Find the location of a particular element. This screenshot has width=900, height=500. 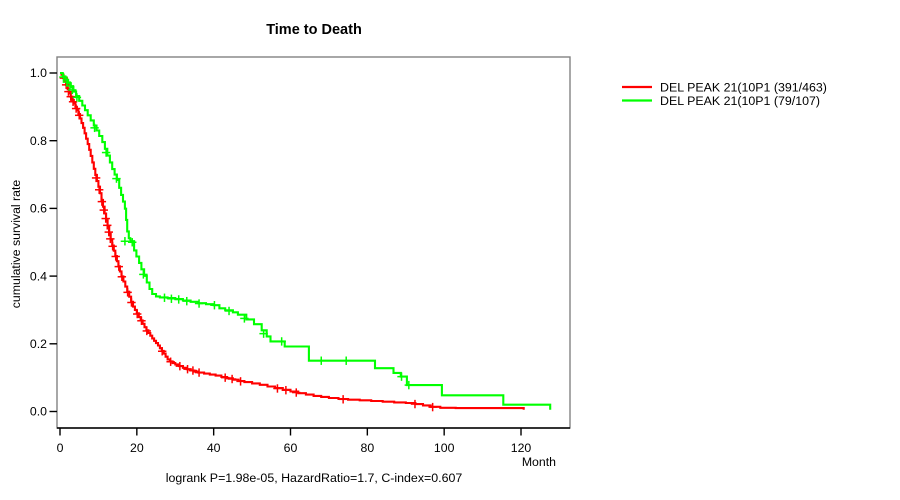

y-axis-title: cumulative survival rate is located at coordinates (16, 244).